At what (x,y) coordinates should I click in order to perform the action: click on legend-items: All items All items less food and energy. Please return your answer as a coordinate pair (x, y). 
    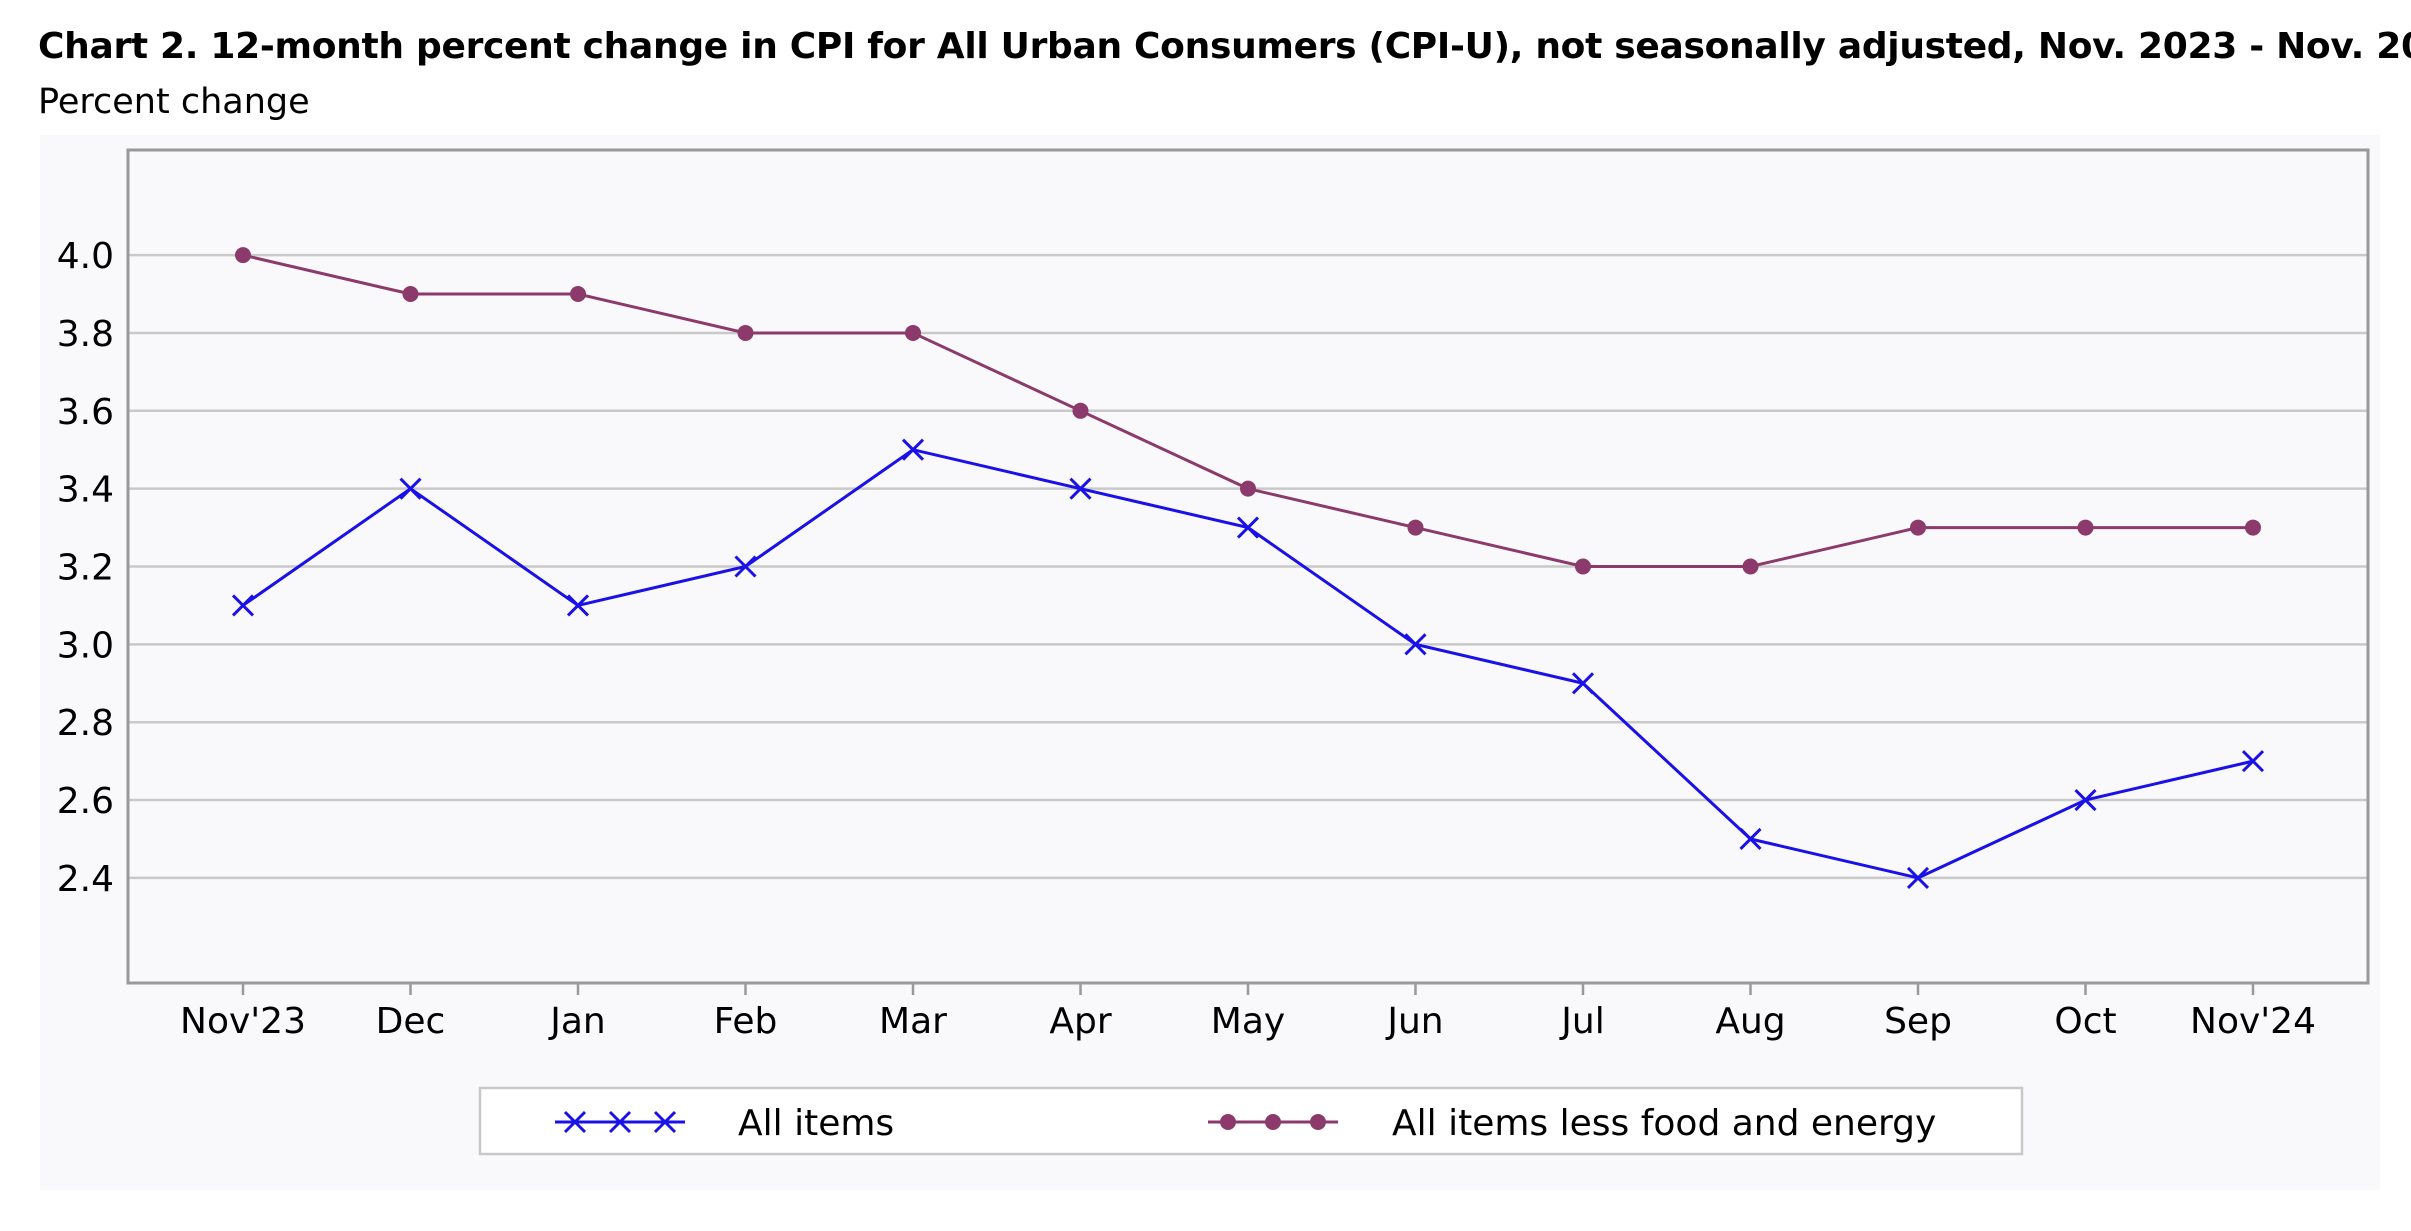
    Looking at the image, I should click on (1245, 1123).